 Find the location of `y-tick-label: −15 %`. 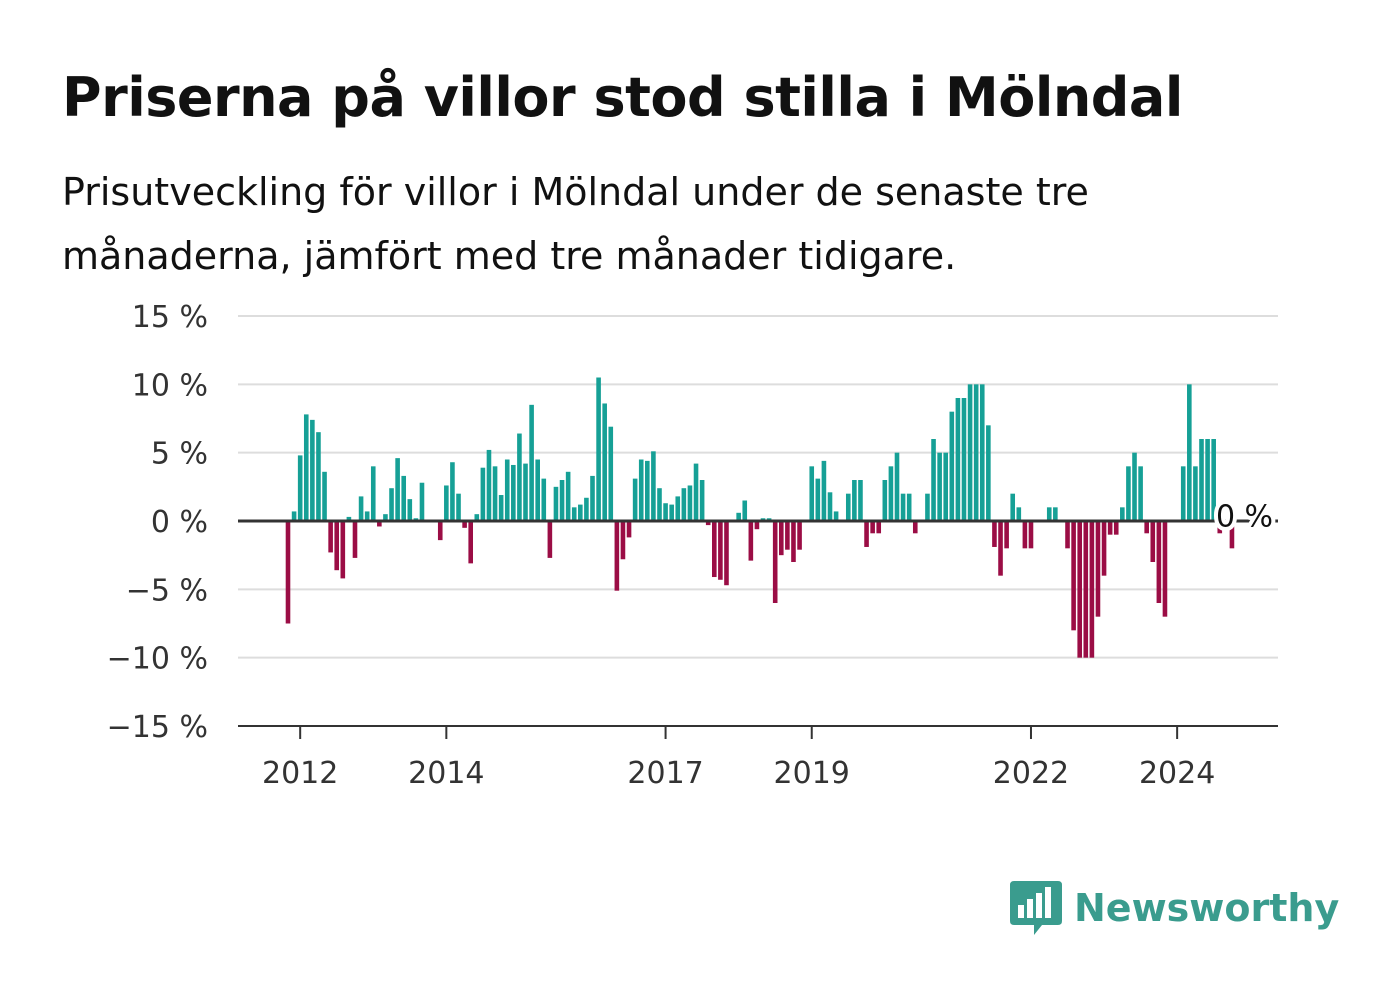

y-tick-label: −15 % is located at coordinates (157, 727).